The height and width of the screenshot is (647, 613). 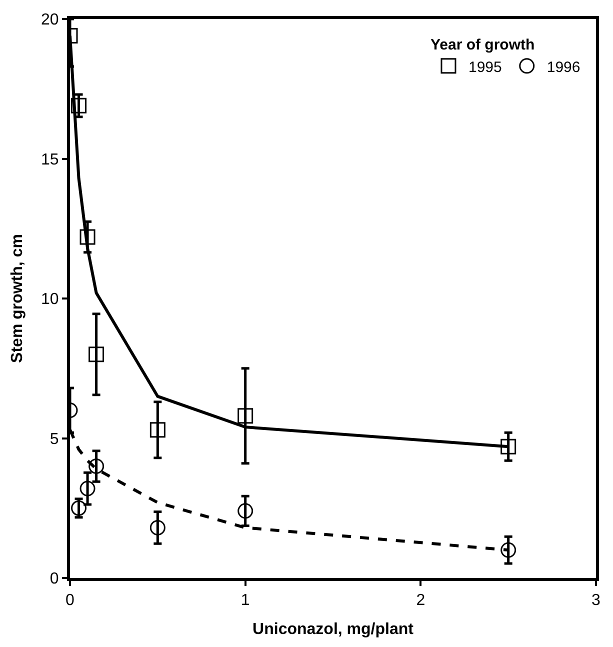 I want to click on x-tick-label: 2, so click(x=421, y=601).